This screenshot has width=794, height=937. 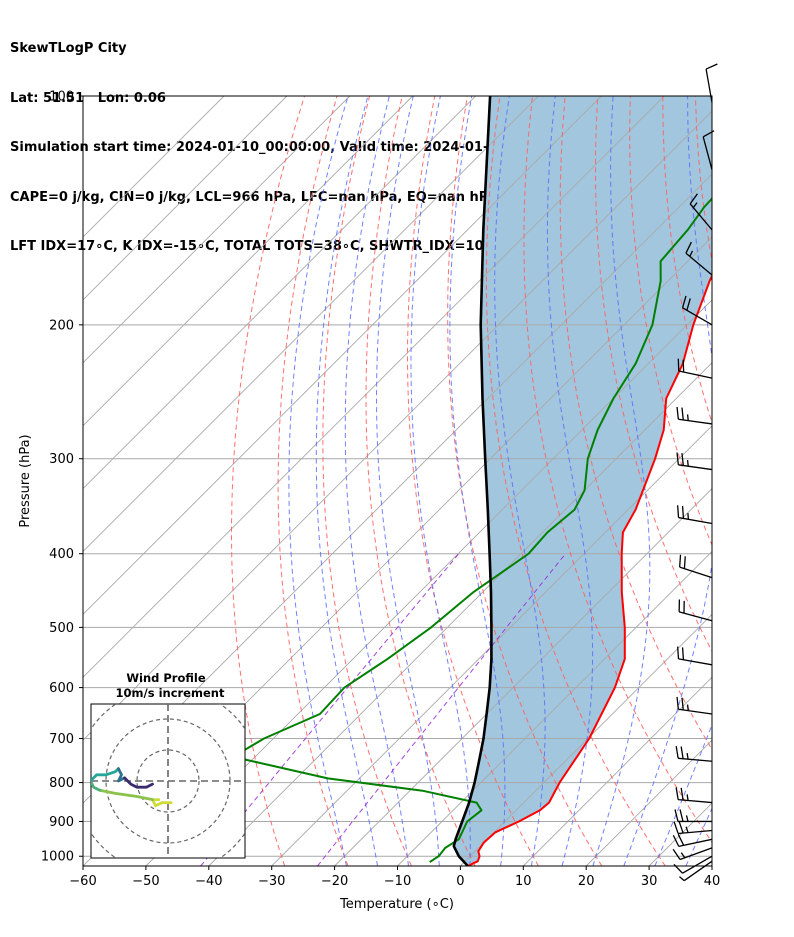 What do you see at coordinates (61, 822) in the screenshot?
I see `y-tick-label: 900` at bounding box center [61, 822].